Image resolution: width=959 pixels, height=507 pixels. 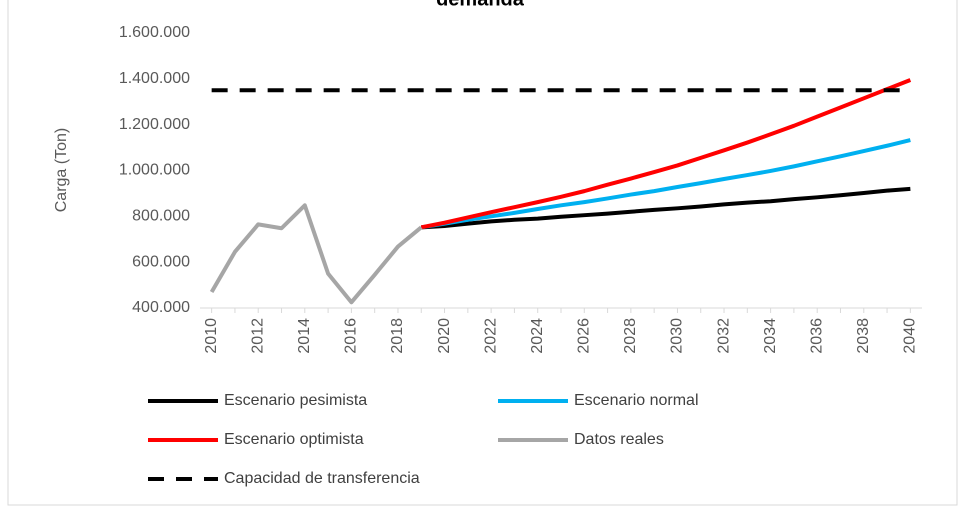 I want to click on legend-label: Escenario optimista, so click(x=294, y=439).